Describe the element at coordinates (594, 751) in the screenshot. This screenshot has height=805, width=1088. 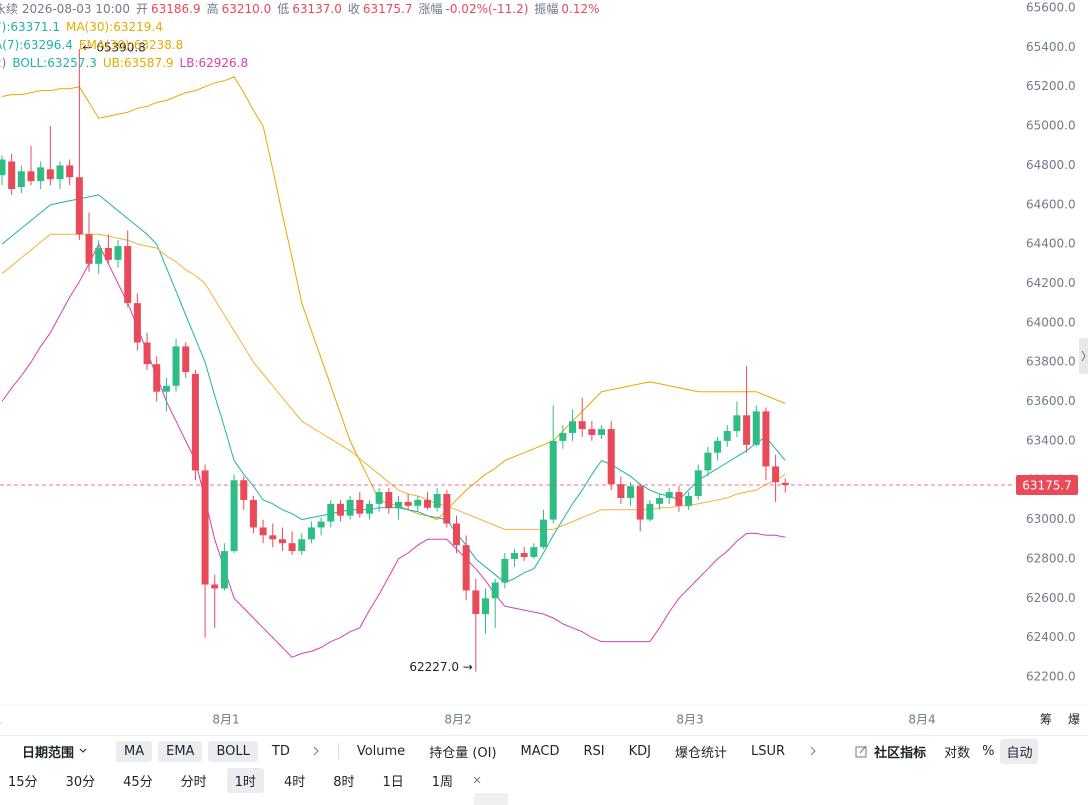
I see `sub-indicator-button: RSI` at that location.